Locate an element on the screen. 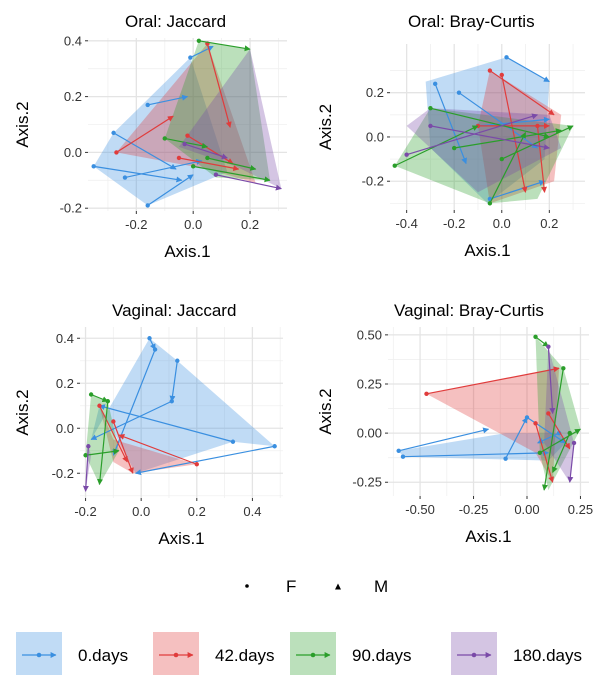 The image size is (601, 675). color-legend: 0.days 42.days 90.days 180.days is located at coordinates (299, 653).